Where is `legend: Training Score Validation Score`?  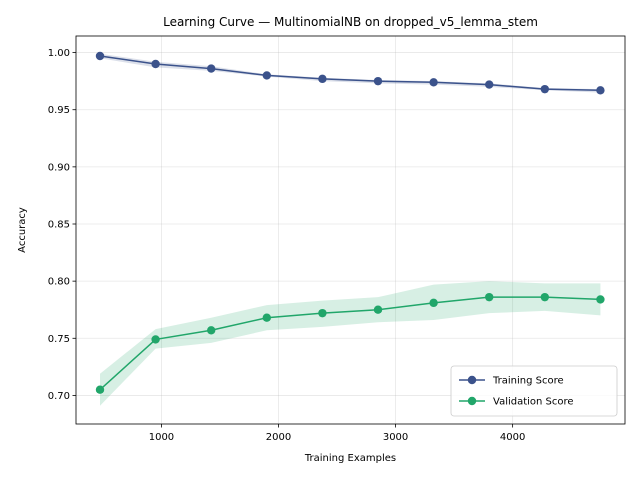 legend: Training Score Validation Score is located at coordinates (534, 391).